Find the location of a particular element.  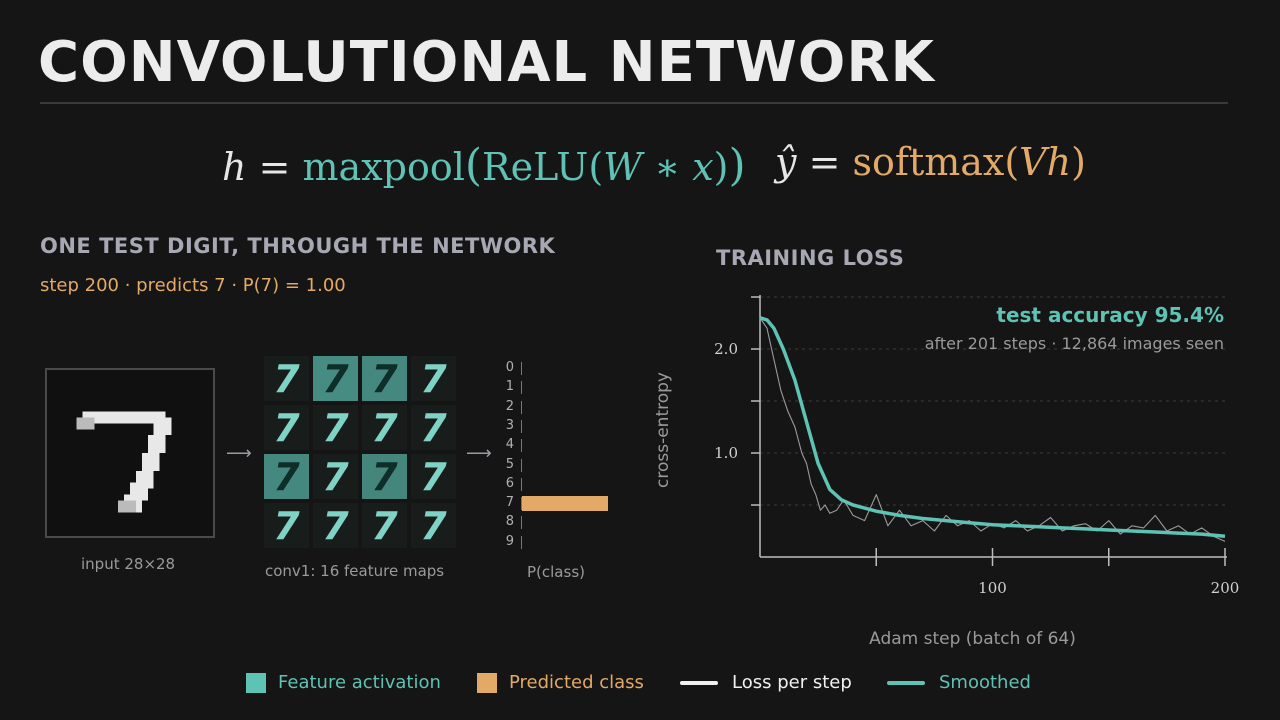

legend-label: Loss per step is located at coordinates (792, 682).